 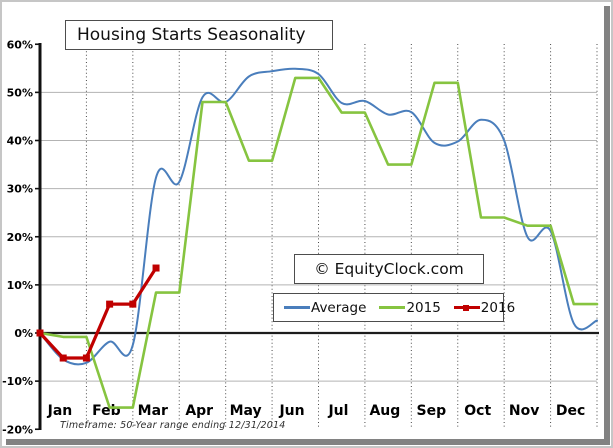 I want to click on x-axis-label: Dec, so click(x=570, y=411).